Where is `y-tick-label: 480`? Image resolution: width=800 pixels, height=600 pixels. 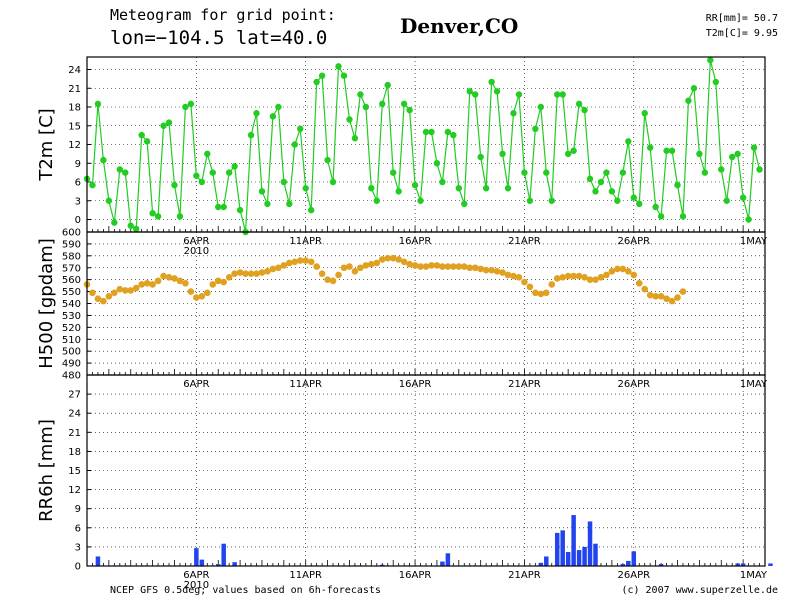
y-tick-label: 480 is located at coordinates (71, 376).